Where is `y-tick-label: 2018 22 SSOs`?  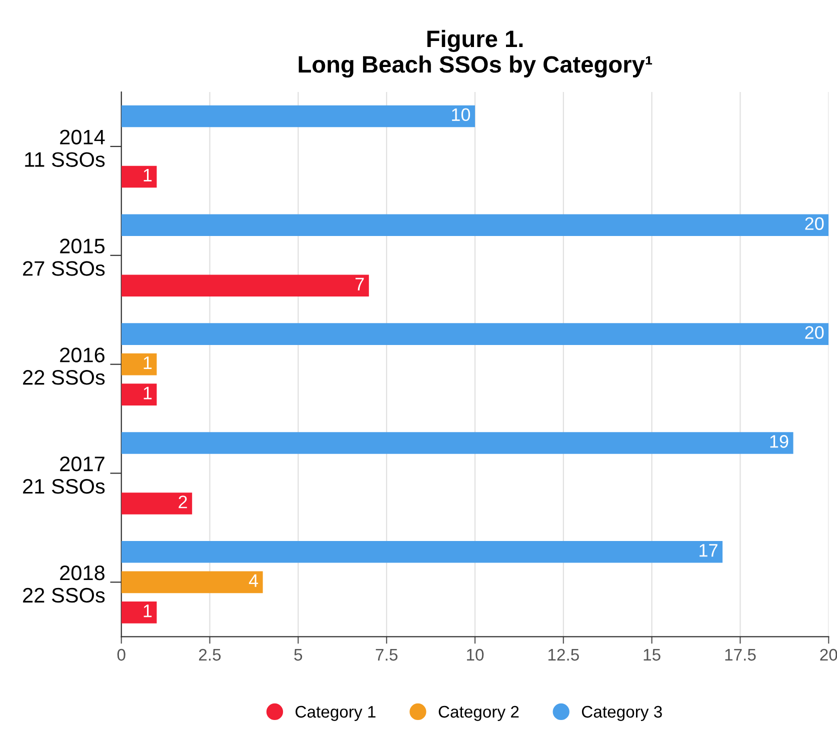
y-tick-label: 2018 22 SSOs is located at coordinates (64, 584).